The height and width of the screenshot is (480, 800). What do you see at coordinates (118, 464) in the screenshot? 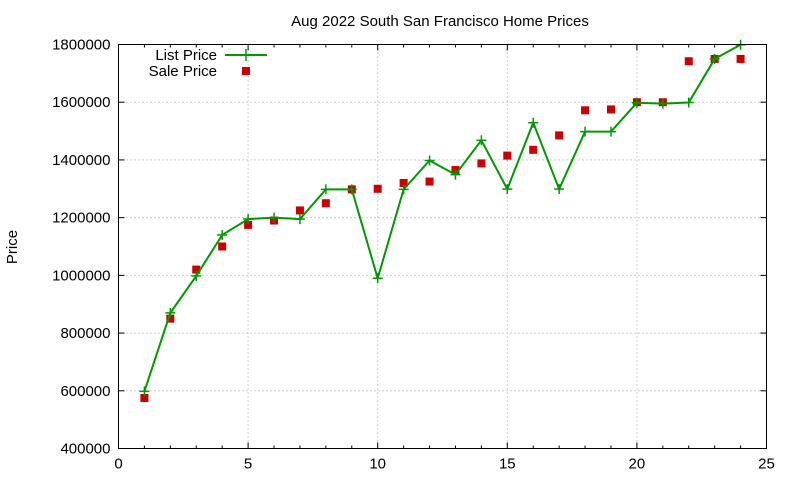
I see `x-tick-label: 0` at bounding box center [118, 464].